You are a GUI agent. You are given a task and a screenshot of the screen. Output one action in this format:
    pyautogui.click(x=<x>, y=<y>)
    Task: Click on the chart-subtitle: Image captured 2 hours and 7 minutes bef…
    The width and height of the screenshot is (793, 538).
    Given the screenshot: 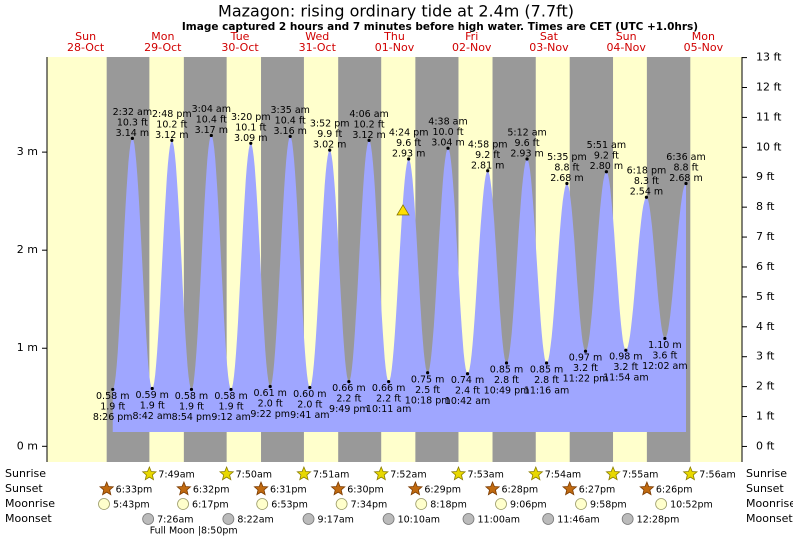 What is the action you would take?
    pyautogui.click(x=440, y=27)
    